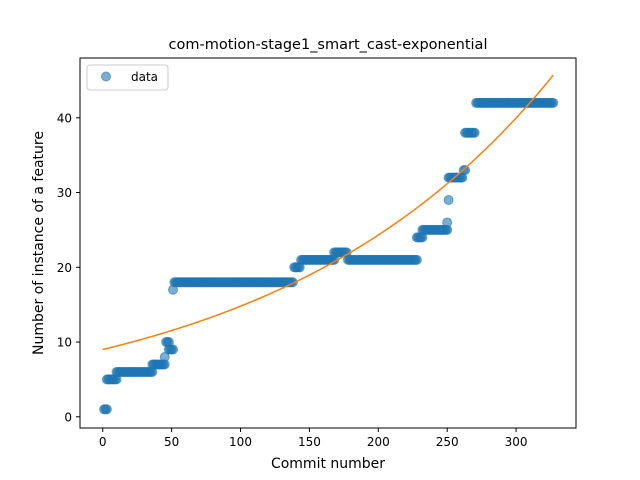  What do you see at coordinates (516, 442) in the screenshot?
I see `x-tick-label: 300` at bounding box center [516, 442].